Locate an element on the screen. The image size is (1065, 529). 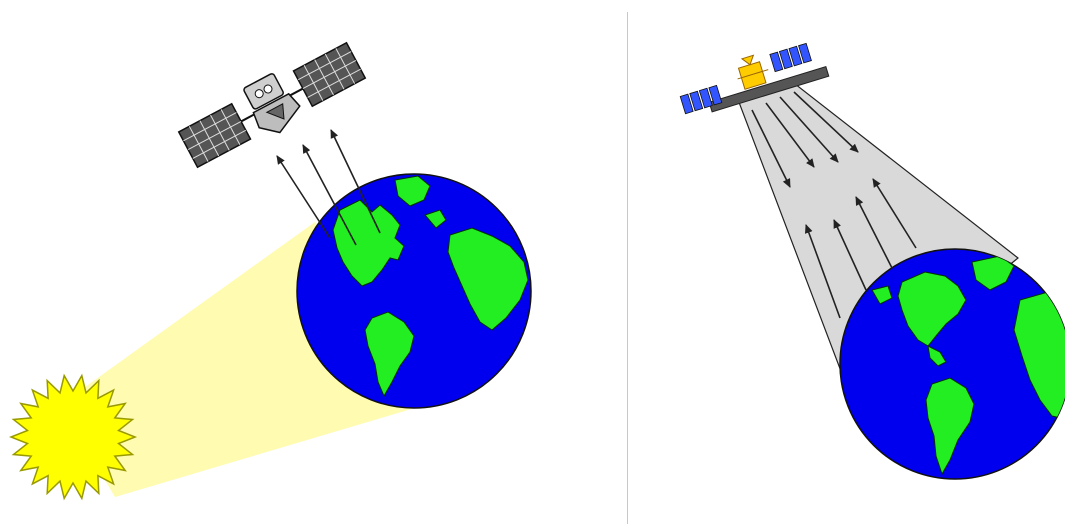
backscatter-arrows is located at coordinates (860, 248).